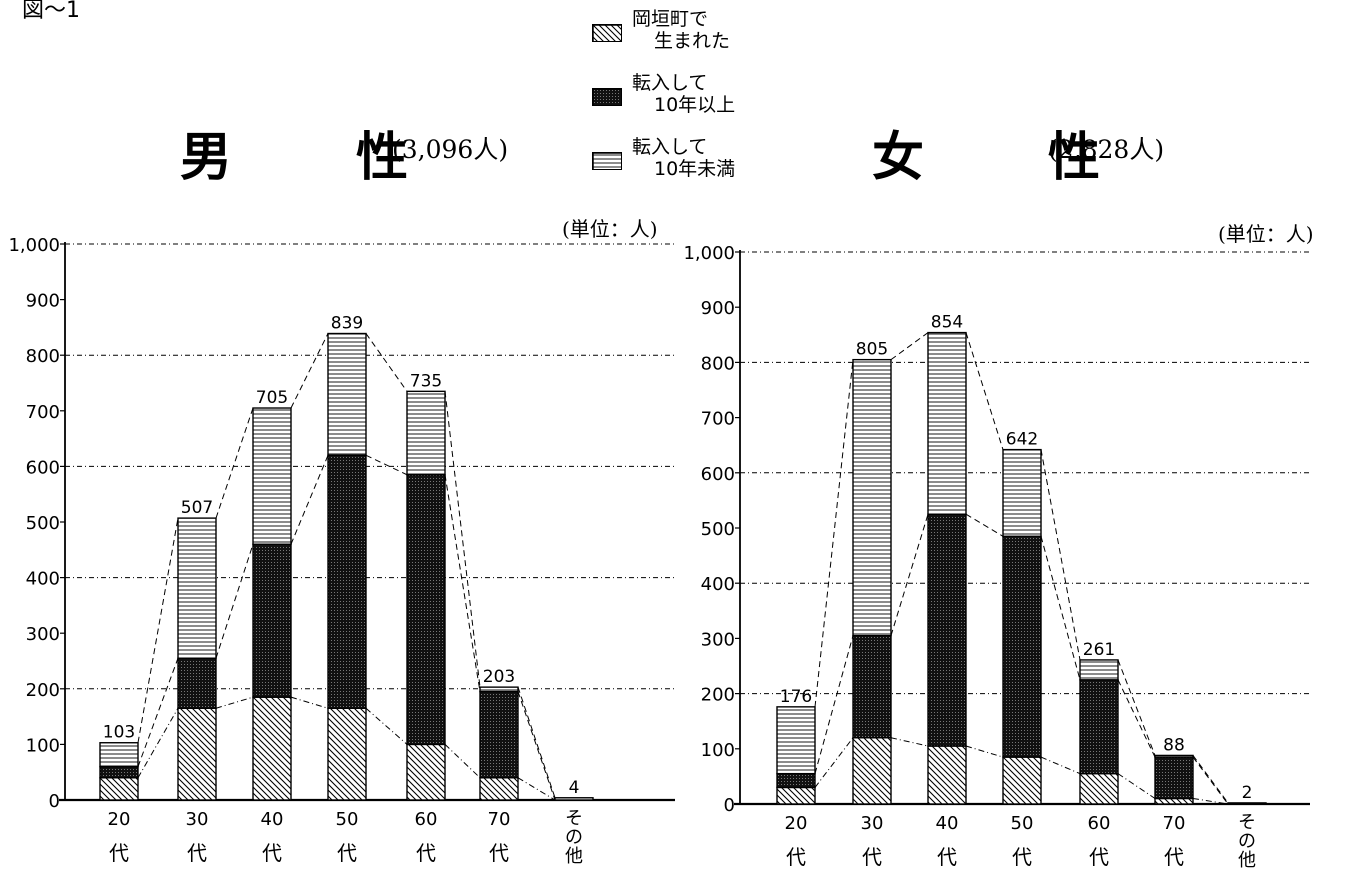  What do you see at coordinates (197, 819) in the screenshot?
I see `male-category-label: 30` at bounding box center [197, 819].